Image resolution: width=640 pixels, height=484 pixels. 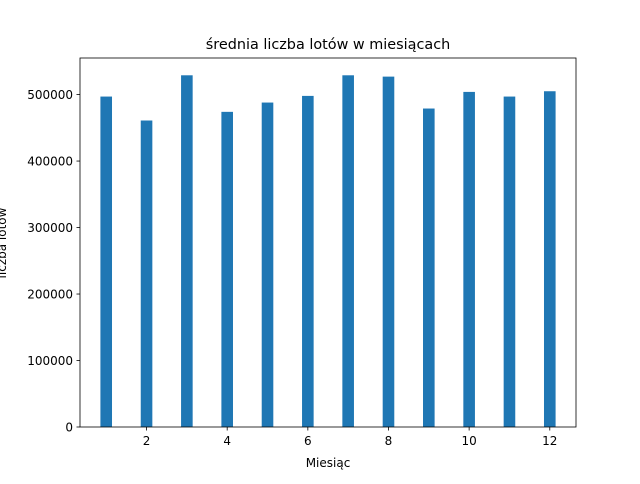 What do you see at coordinates (328, 45) in the screenshot?
I see `chart-title: średnia liczba lotów w miesiącach` at bounding box center [328, 45].